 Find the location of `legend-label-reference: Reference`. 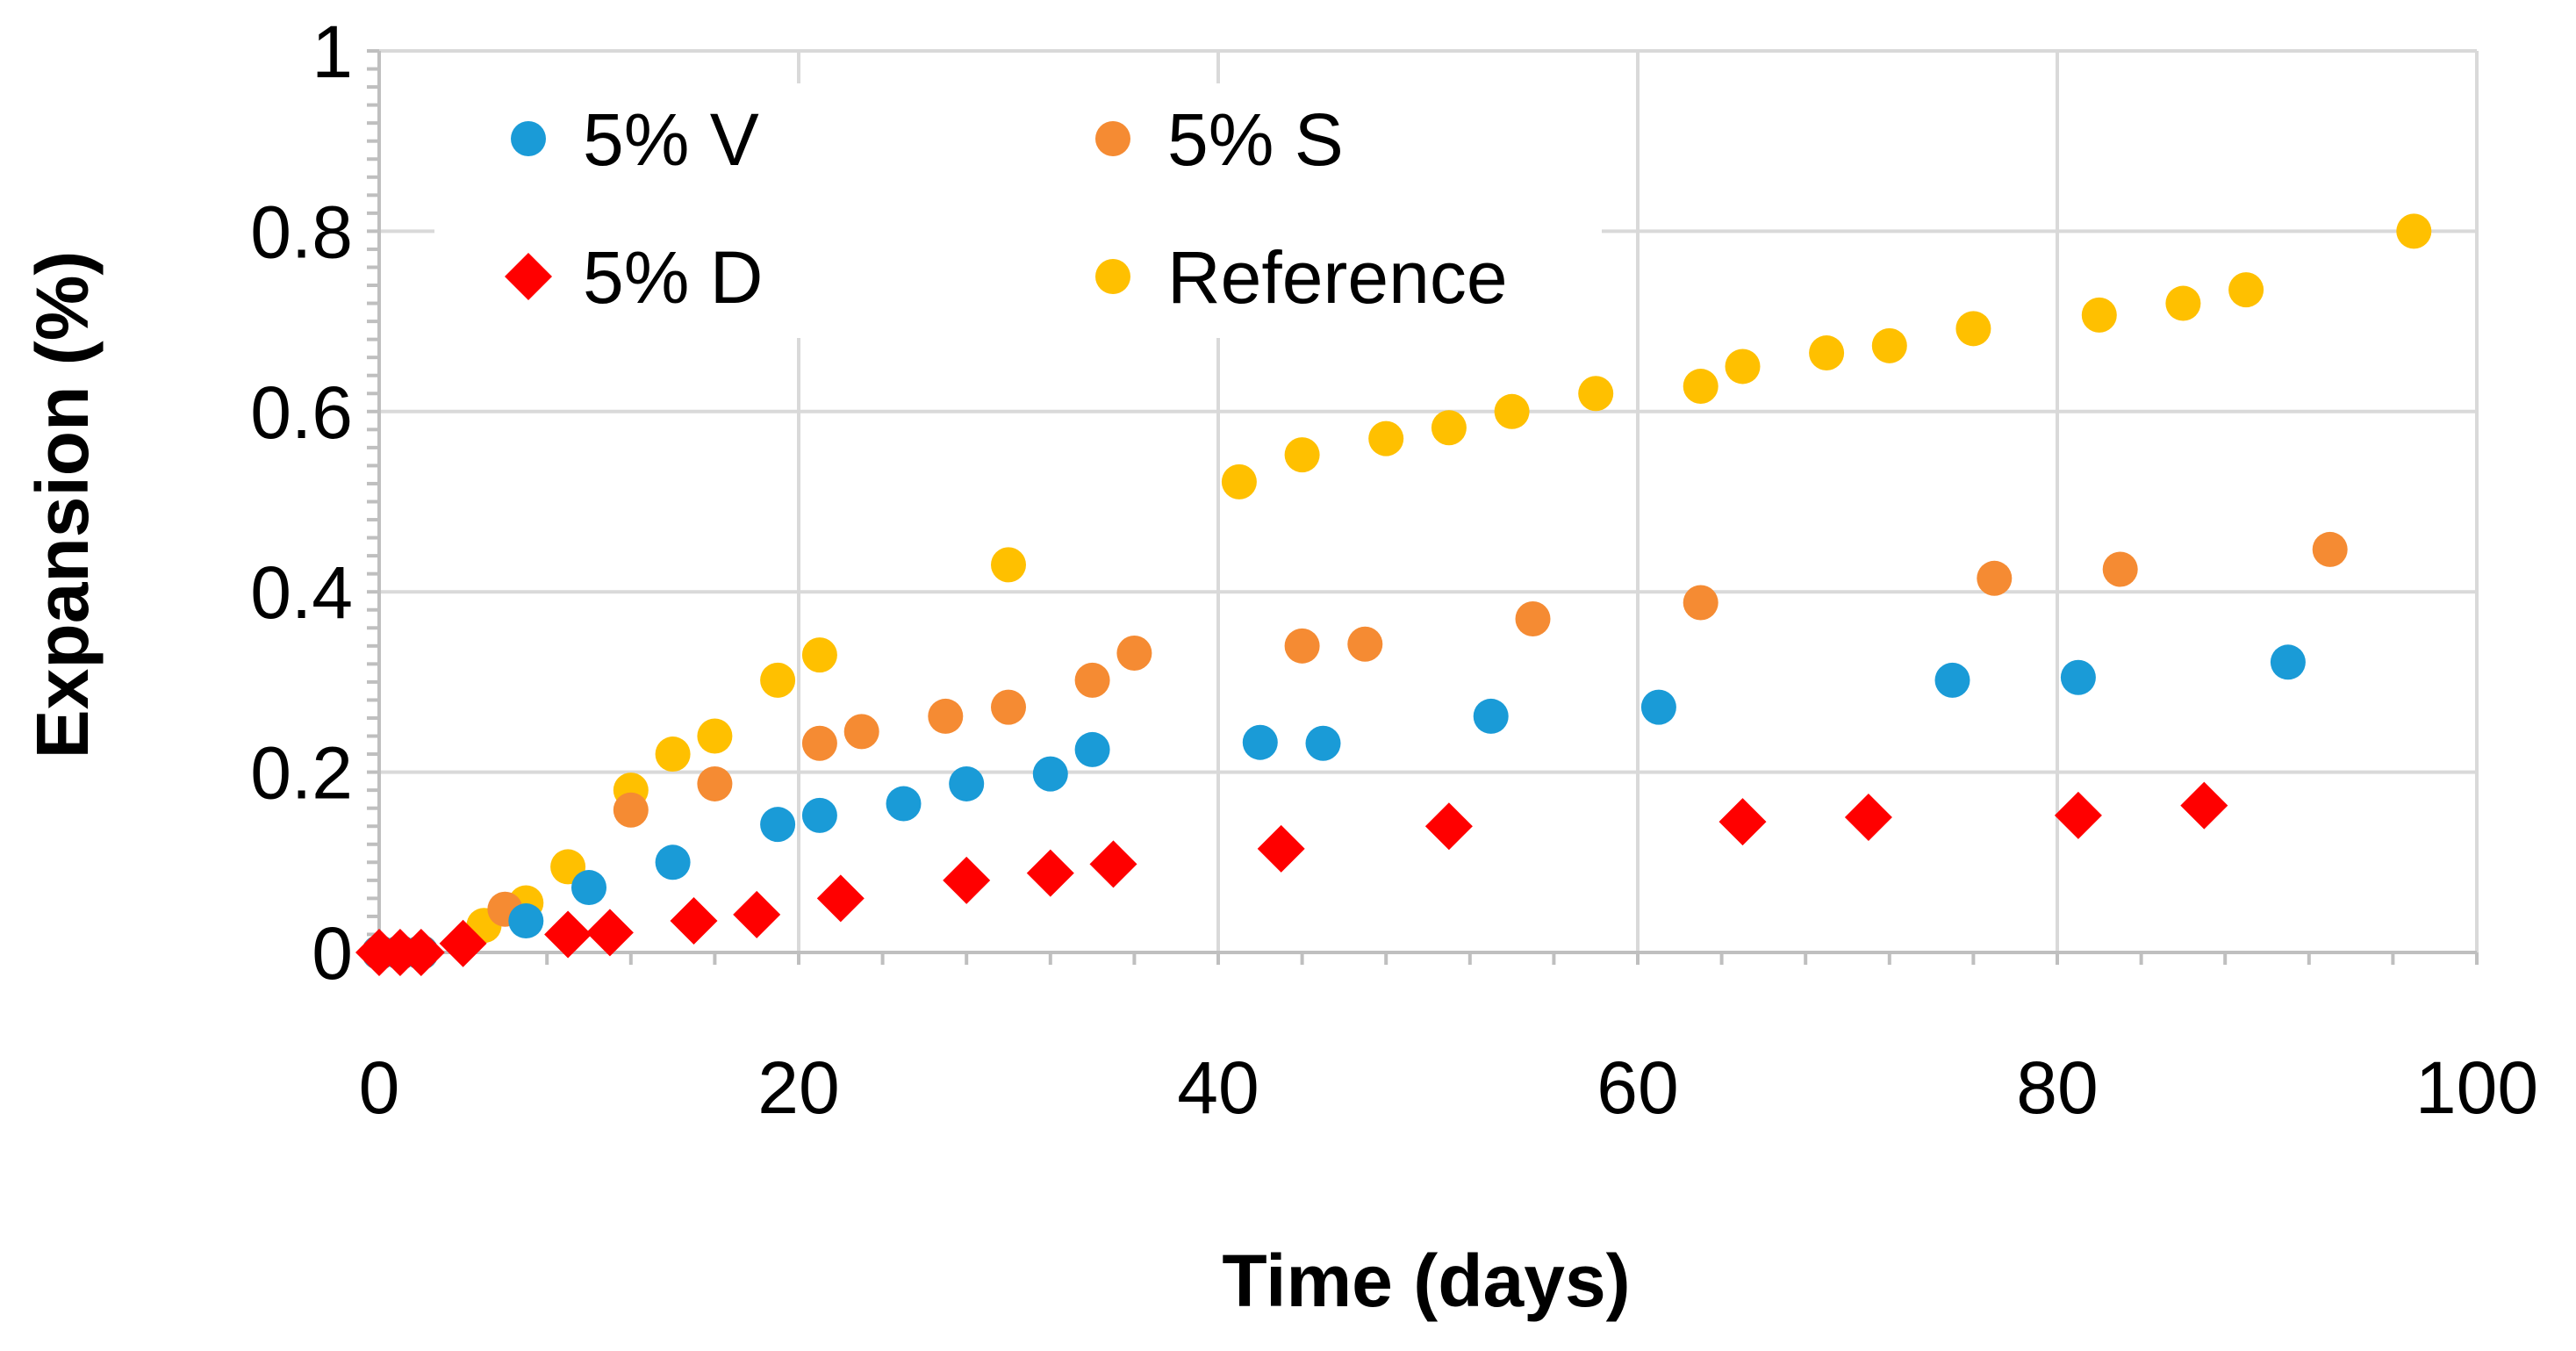

legend-label-reference: Reference is located at coordinates (1338, 277).